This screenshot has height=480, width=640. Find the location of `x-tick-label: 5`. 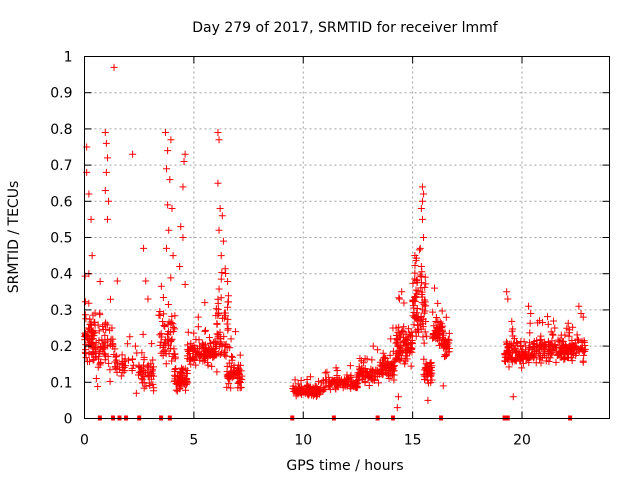

x-tick-label: 5 is located at coordinates (193, 441).